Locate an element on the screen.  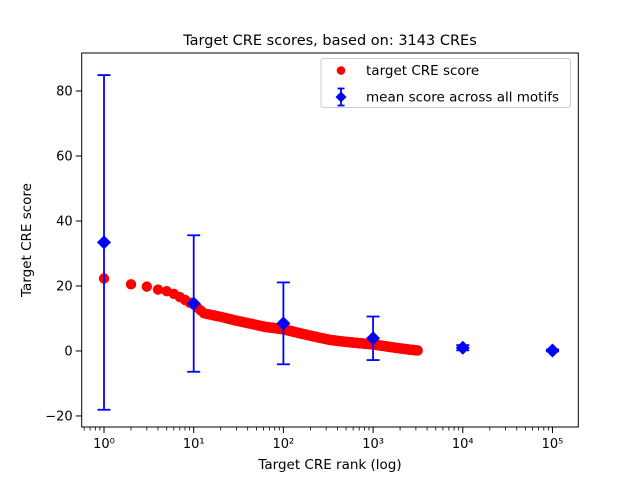
x-tick-label: 10¹ is located at coordinates (194, 444).